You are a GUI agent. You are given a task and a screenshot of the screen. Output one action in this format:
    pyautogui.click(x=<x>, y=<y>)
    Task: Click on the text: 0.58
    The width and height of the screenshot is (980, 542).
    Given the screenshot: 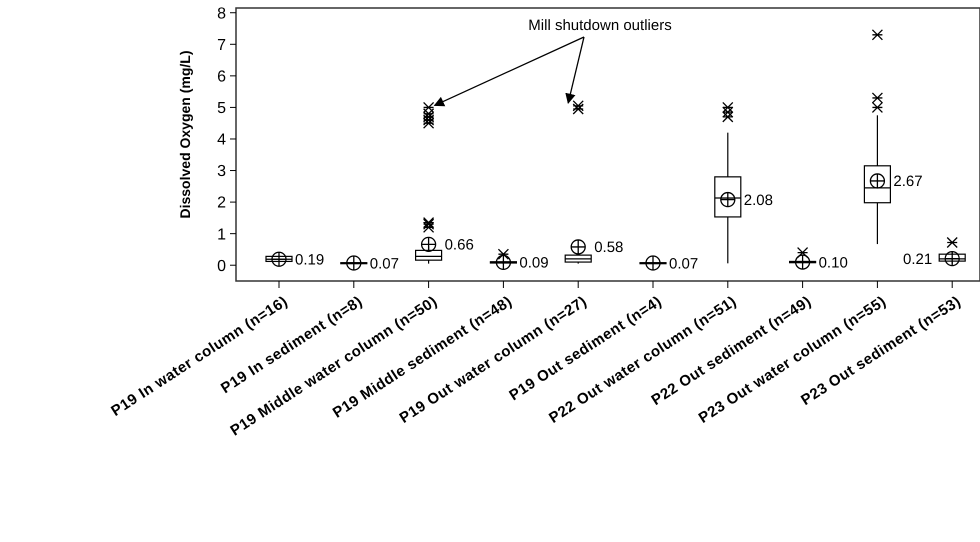 What is the action you would take?
    pyautogui.click(x=609, y=247)
    